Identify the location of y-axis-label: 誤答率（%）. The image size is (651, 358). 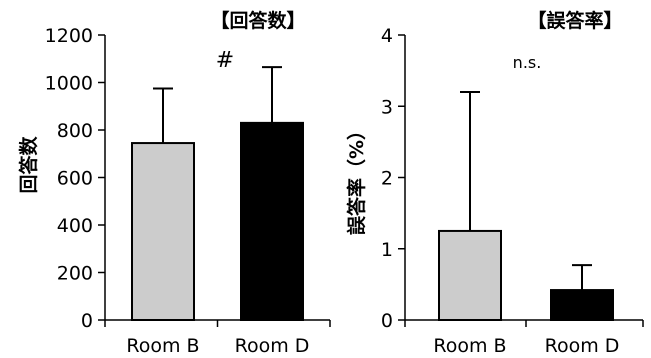
(356, 178).